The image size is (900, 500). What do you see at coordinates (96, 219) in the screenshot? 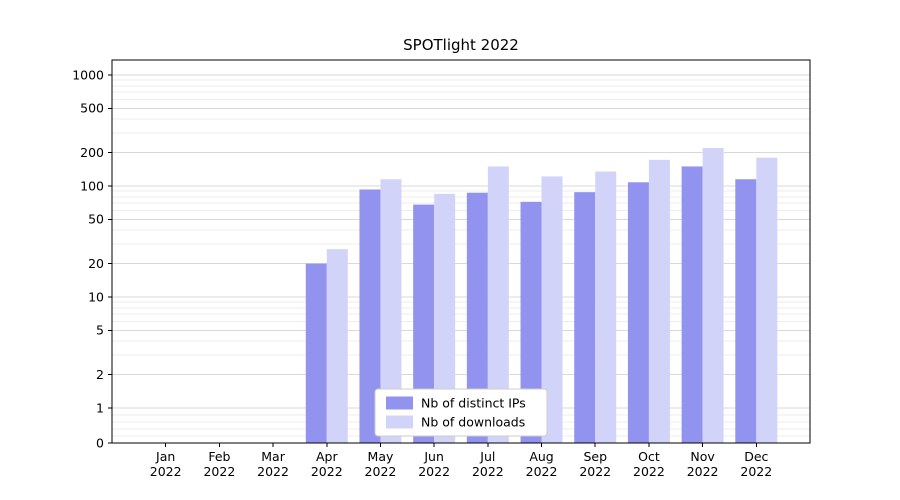
I see `y-tick-label: 50` at bounding box center [96, 219].